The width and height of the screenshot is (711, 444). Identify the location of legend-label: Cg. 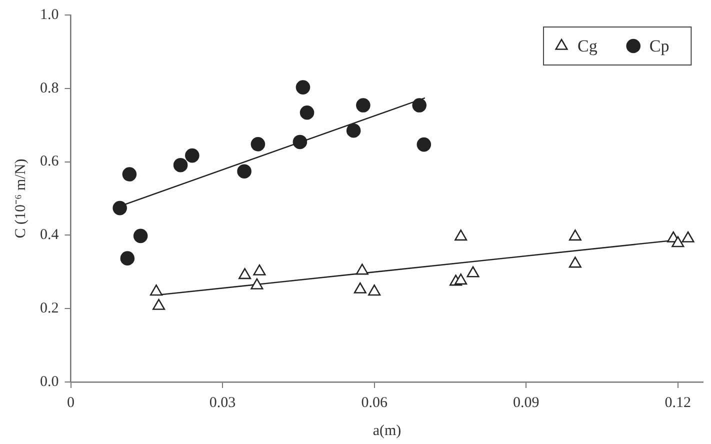
(588, 46).